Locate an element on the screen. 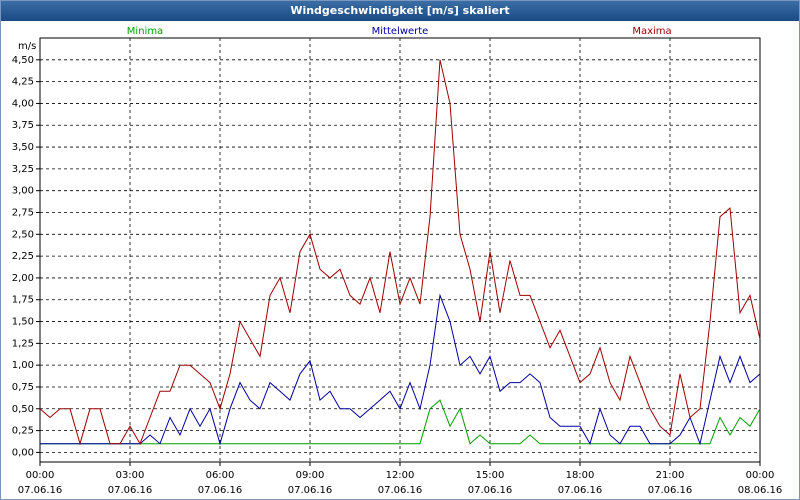  y-tick-label: 3,00 is located at coordinates (23, 191).